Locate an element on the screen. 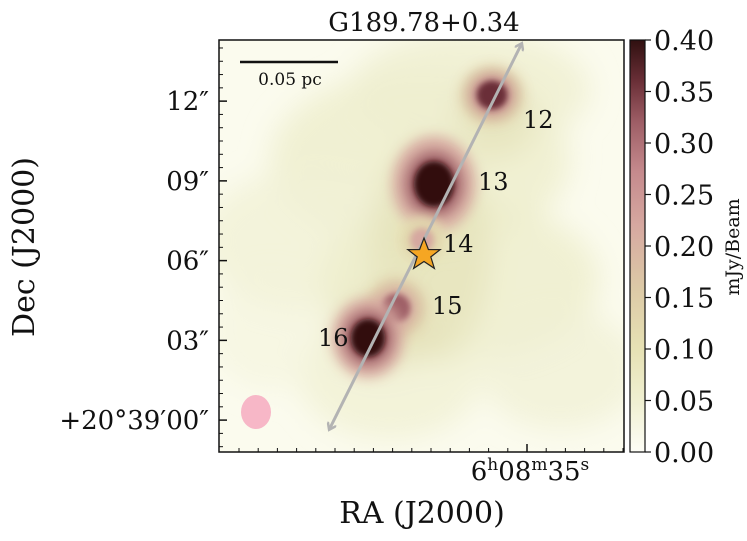 The image size is (747, 541). source-label-12: 12 is located at coordinates (538, 120).